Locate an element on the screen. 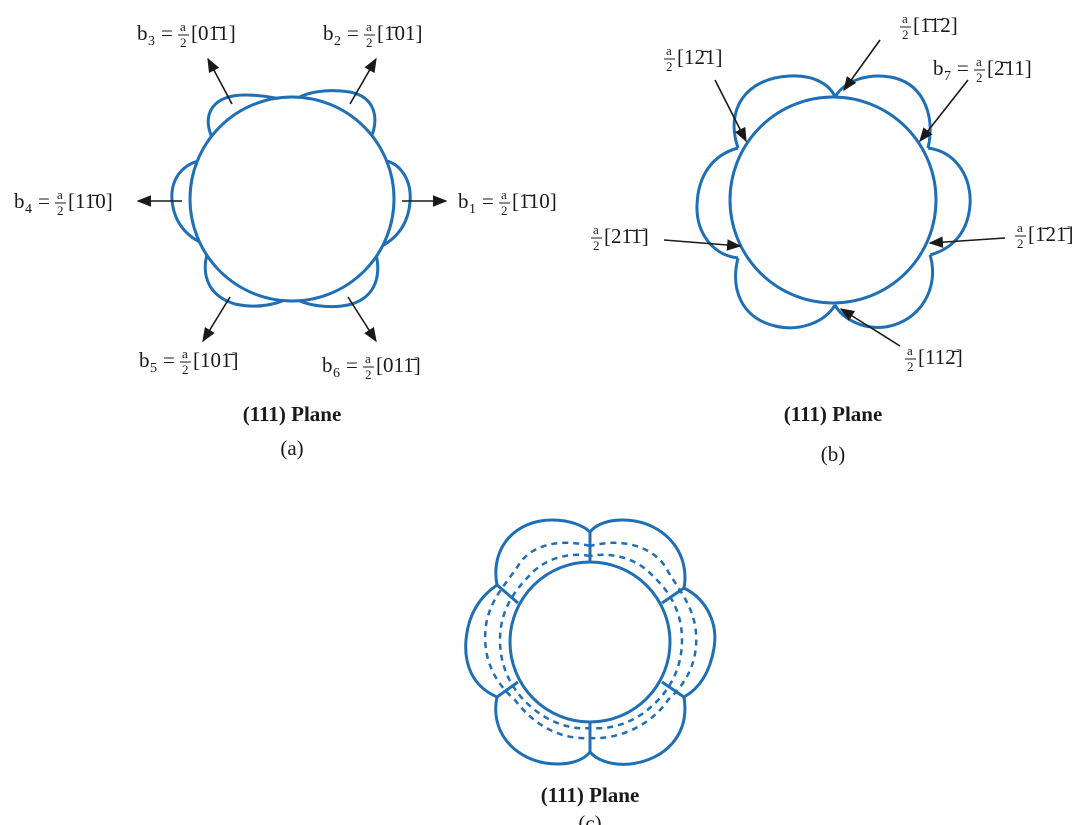 This screenshot has height=825, width=1089. panel-c: (111) Plane (c) is located at coordinates (590, 671).